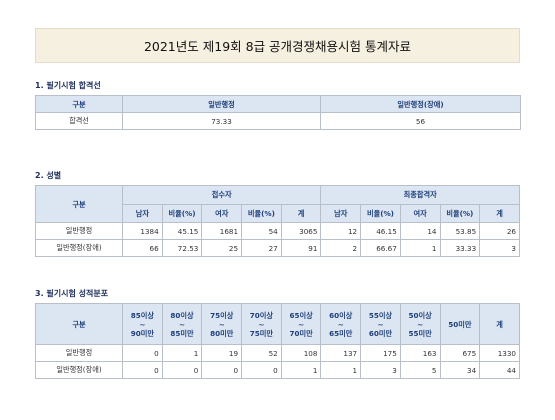 This screenshot has height=420, width=555. I want to click on header-line: 구분, so click(79, 324).